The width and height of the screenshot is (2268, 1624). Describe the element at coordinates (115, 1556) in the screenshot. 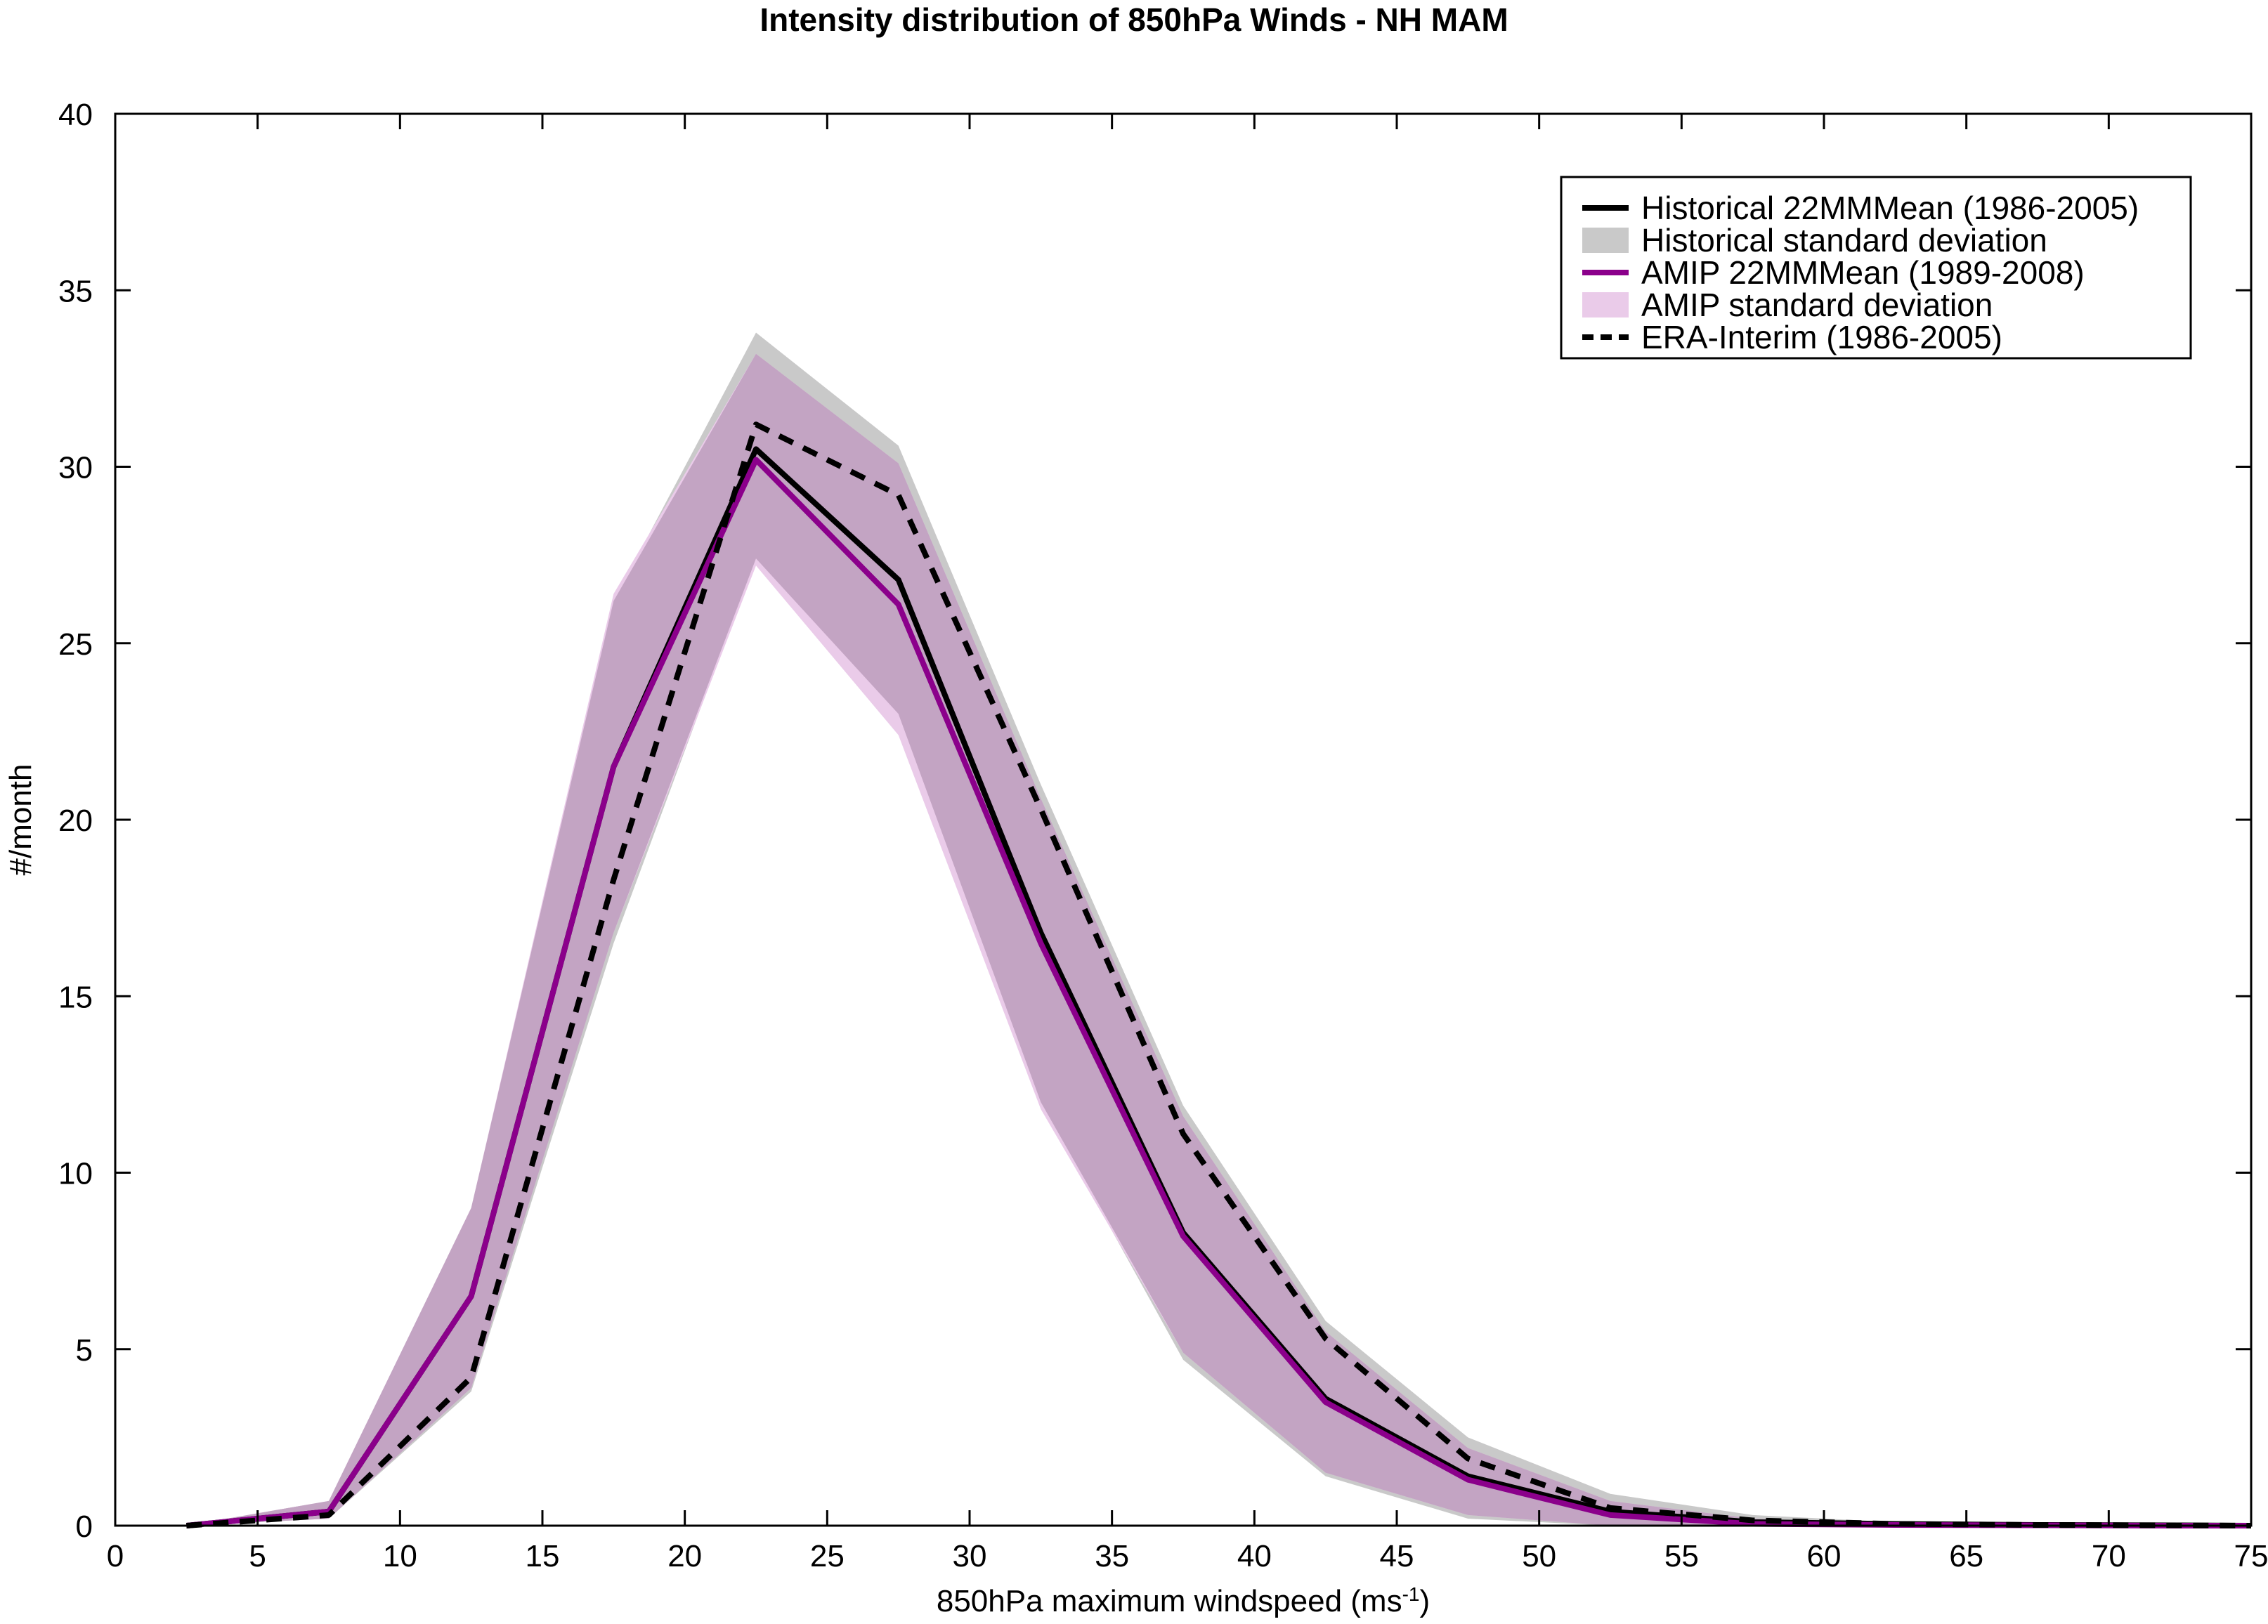

I see `x-tick-label: 0` at that location.